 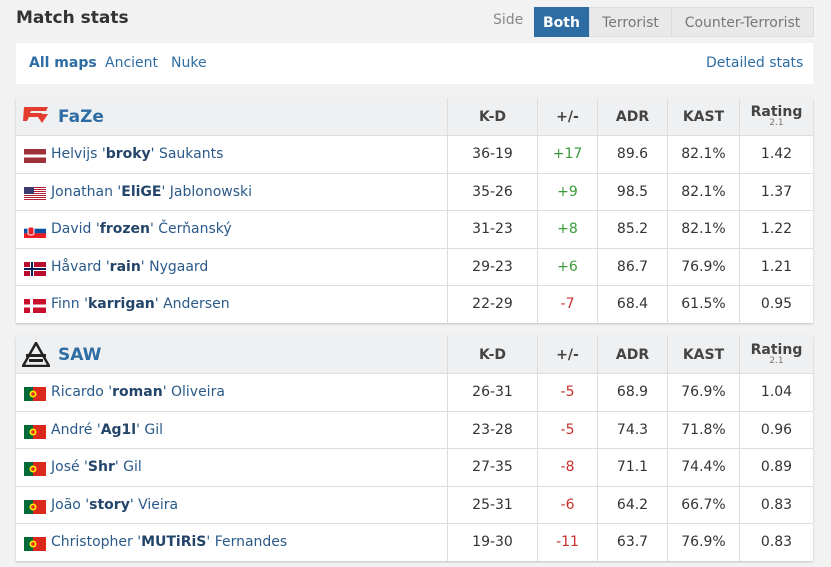 What do you see at coordinates (755, 63) in the screenshot?
I see `detailed-stats-link: Detailed stats` at bounding box center [755, 63].